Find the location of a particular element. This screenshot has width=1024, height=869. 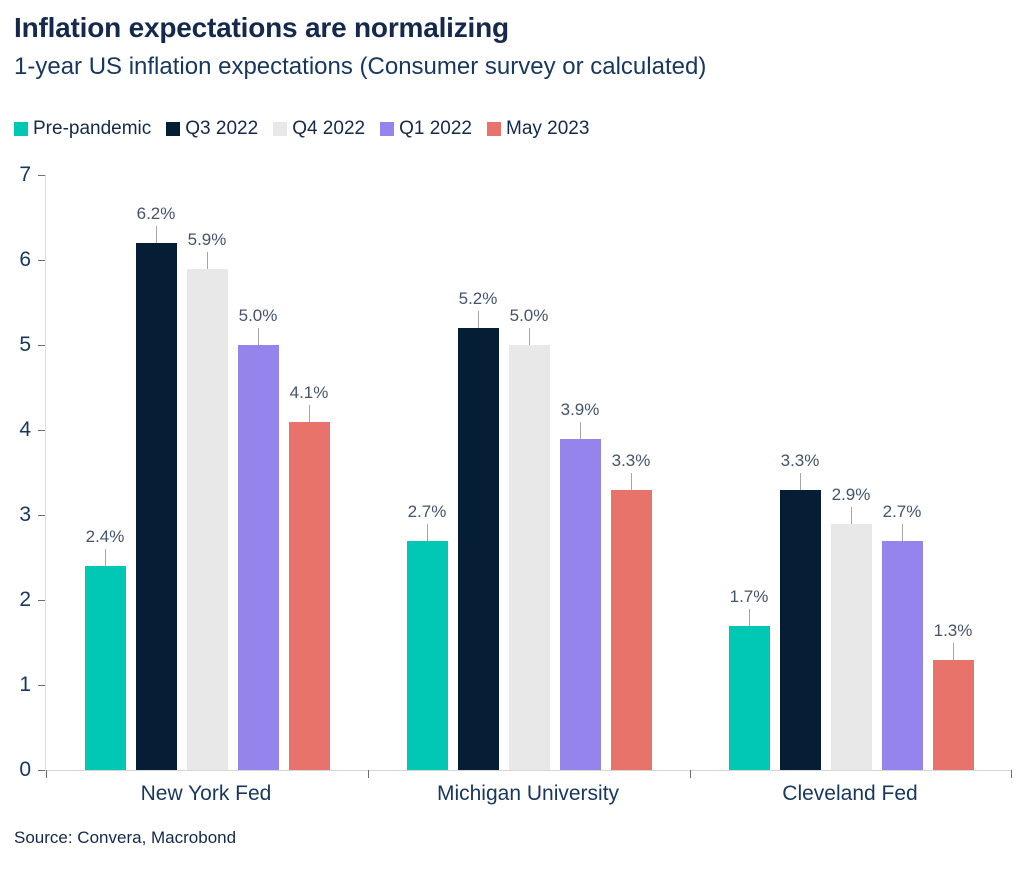

bar-q1-2022-cleveland-fed is located at coordinates (902, 655).